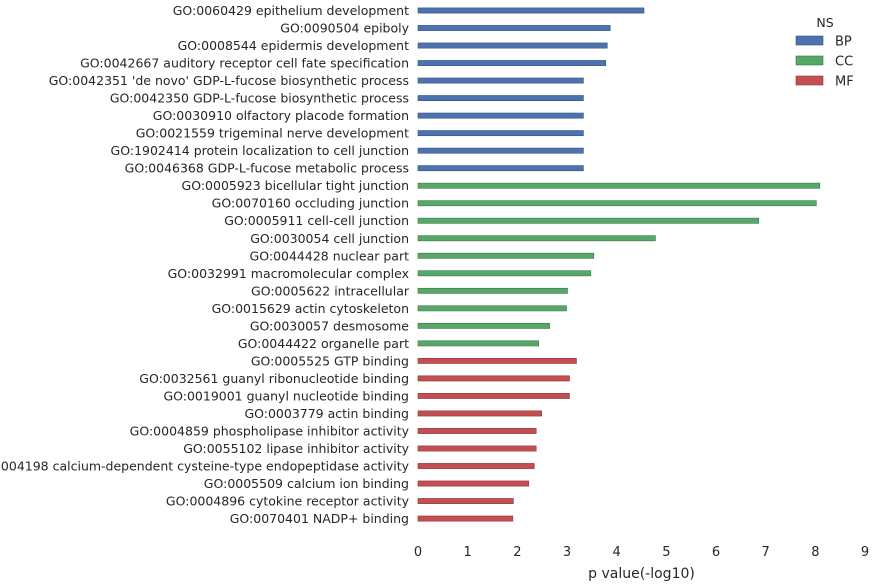  Describe the element at coordinates (824, 52) in the screenshot. I see `legend: NS BP CC MF` at that location.